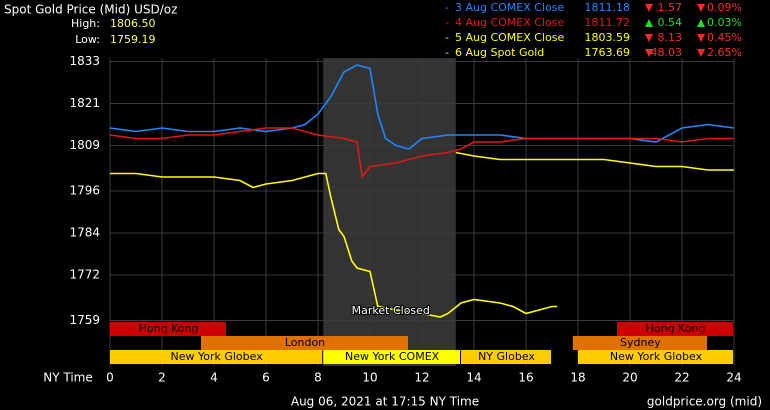  Describe the element at coordinates (162, 378) in the screenshot. I see `x-tick-label: 2` at that location.